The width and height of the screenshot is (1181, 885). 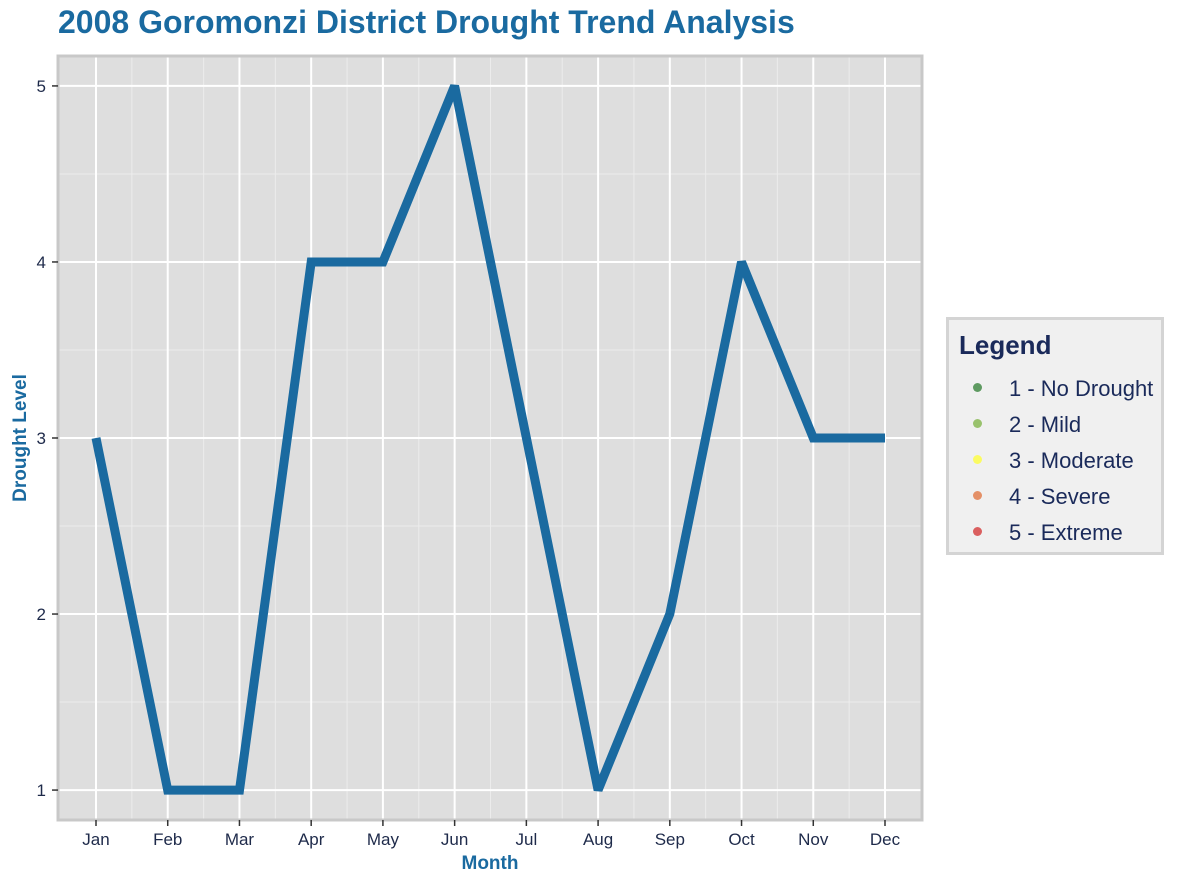 What do you see at coordinates (41, 614) in the screenshot?
I see `y-tick-label: 2` at bounding box center [41, 614].